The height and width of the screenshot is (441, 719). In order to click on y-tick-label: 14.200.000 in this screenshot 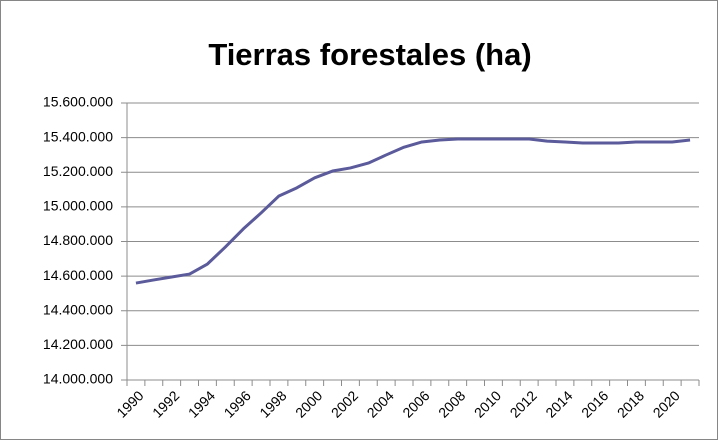, I will do `click(78, 344)`.